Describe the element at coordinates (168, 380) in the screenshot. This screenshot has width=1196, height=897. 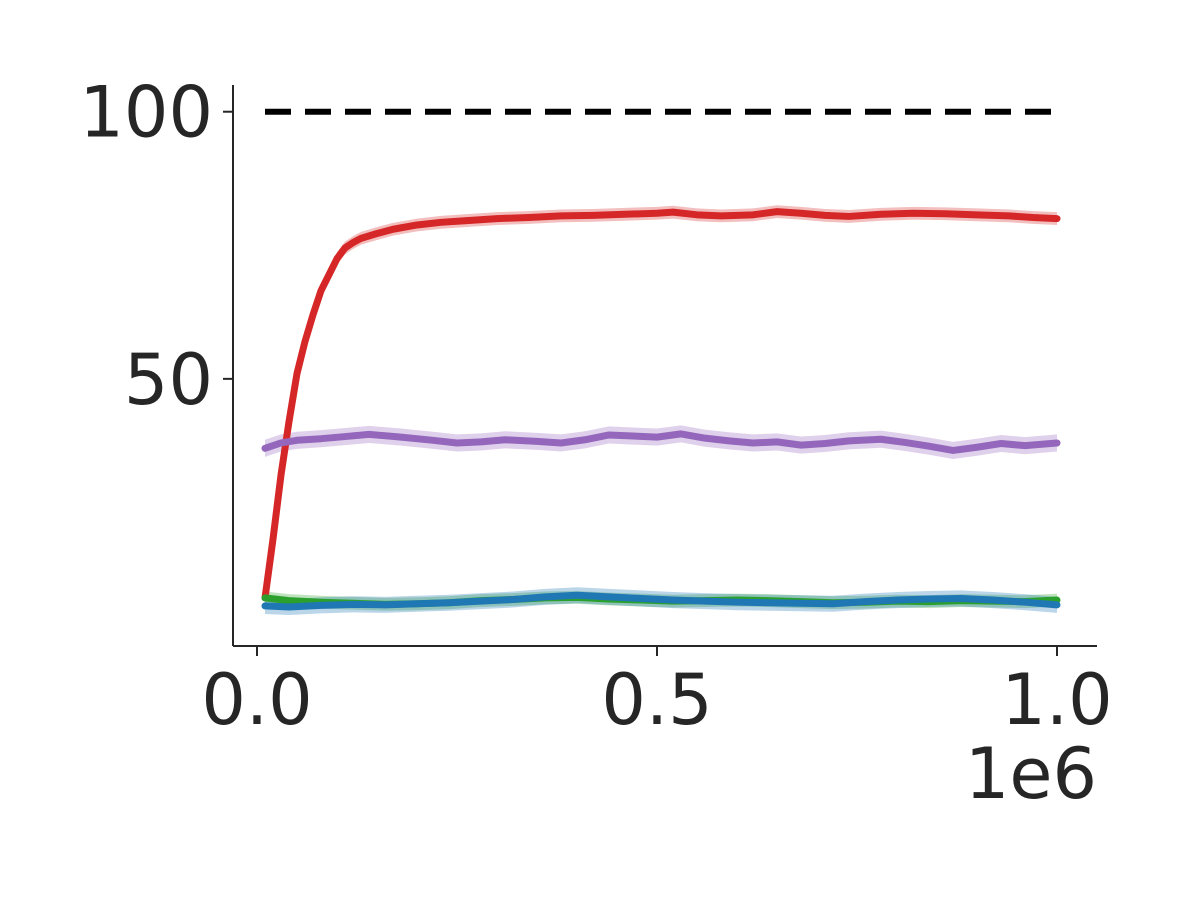
I see `y-tick-label: 50` at that location.